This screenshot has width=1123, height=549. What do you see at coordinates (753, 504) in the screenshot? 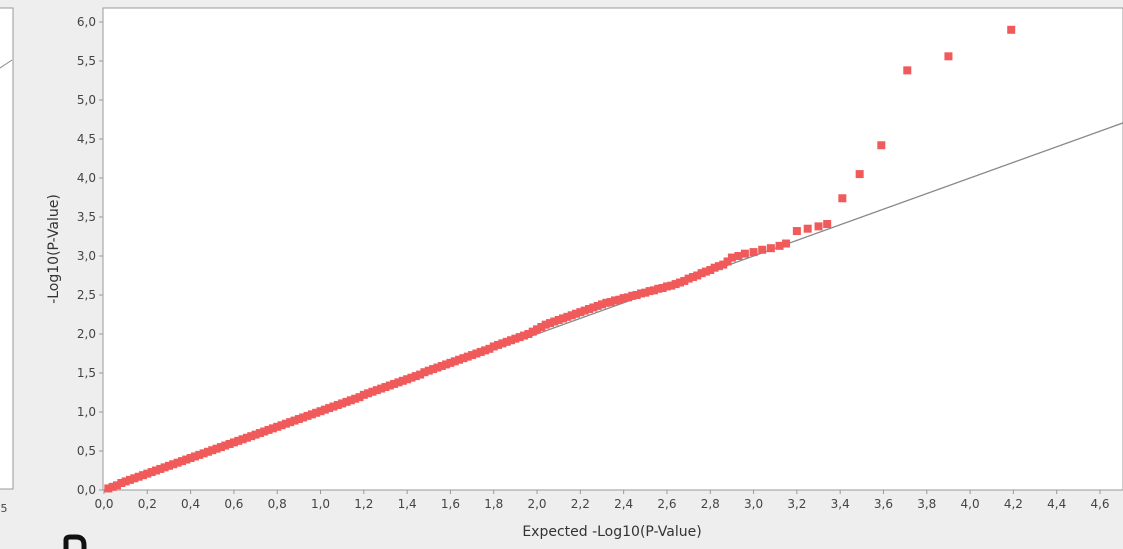
I see `x-tick-label: 3,0` at bounding box center [753, 504].